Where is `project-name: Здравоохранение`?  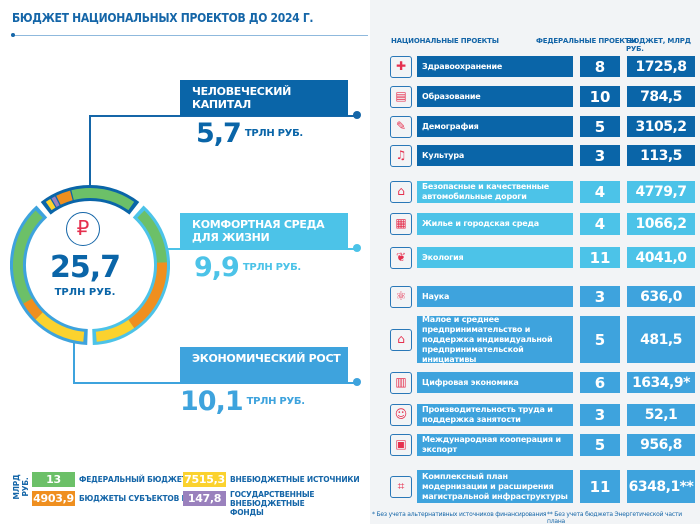 project-name: Здравоохранение is located at coordinates (495, 66).